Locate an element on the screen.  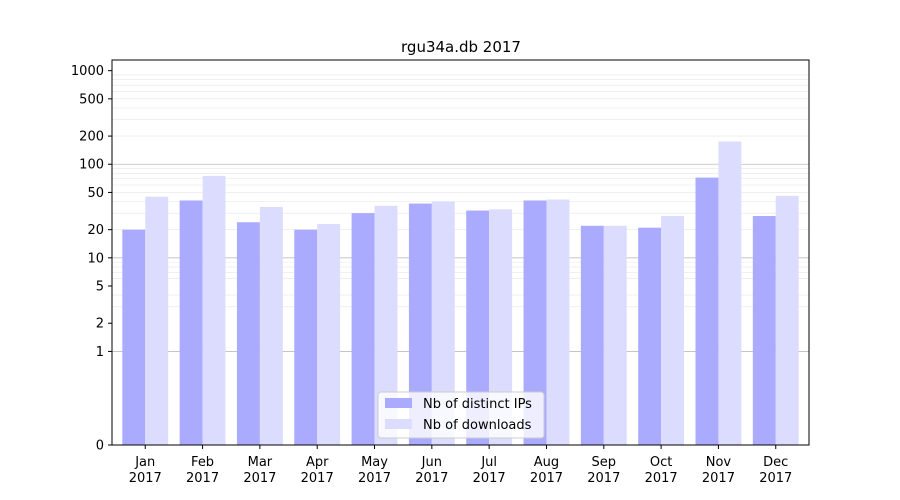
y-tick-label: 20 is located at coordinates (95, 230).